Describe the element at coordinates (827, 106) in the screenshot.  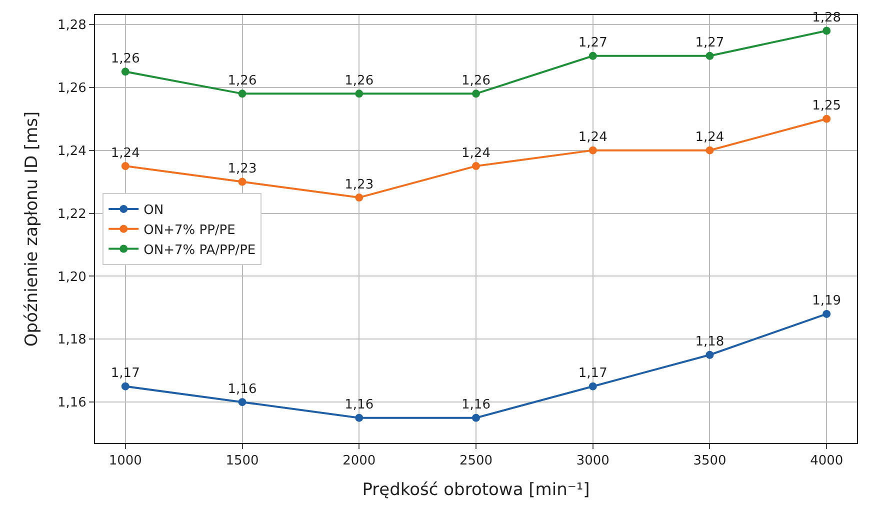
I see `data-label: 1,25` at that location.